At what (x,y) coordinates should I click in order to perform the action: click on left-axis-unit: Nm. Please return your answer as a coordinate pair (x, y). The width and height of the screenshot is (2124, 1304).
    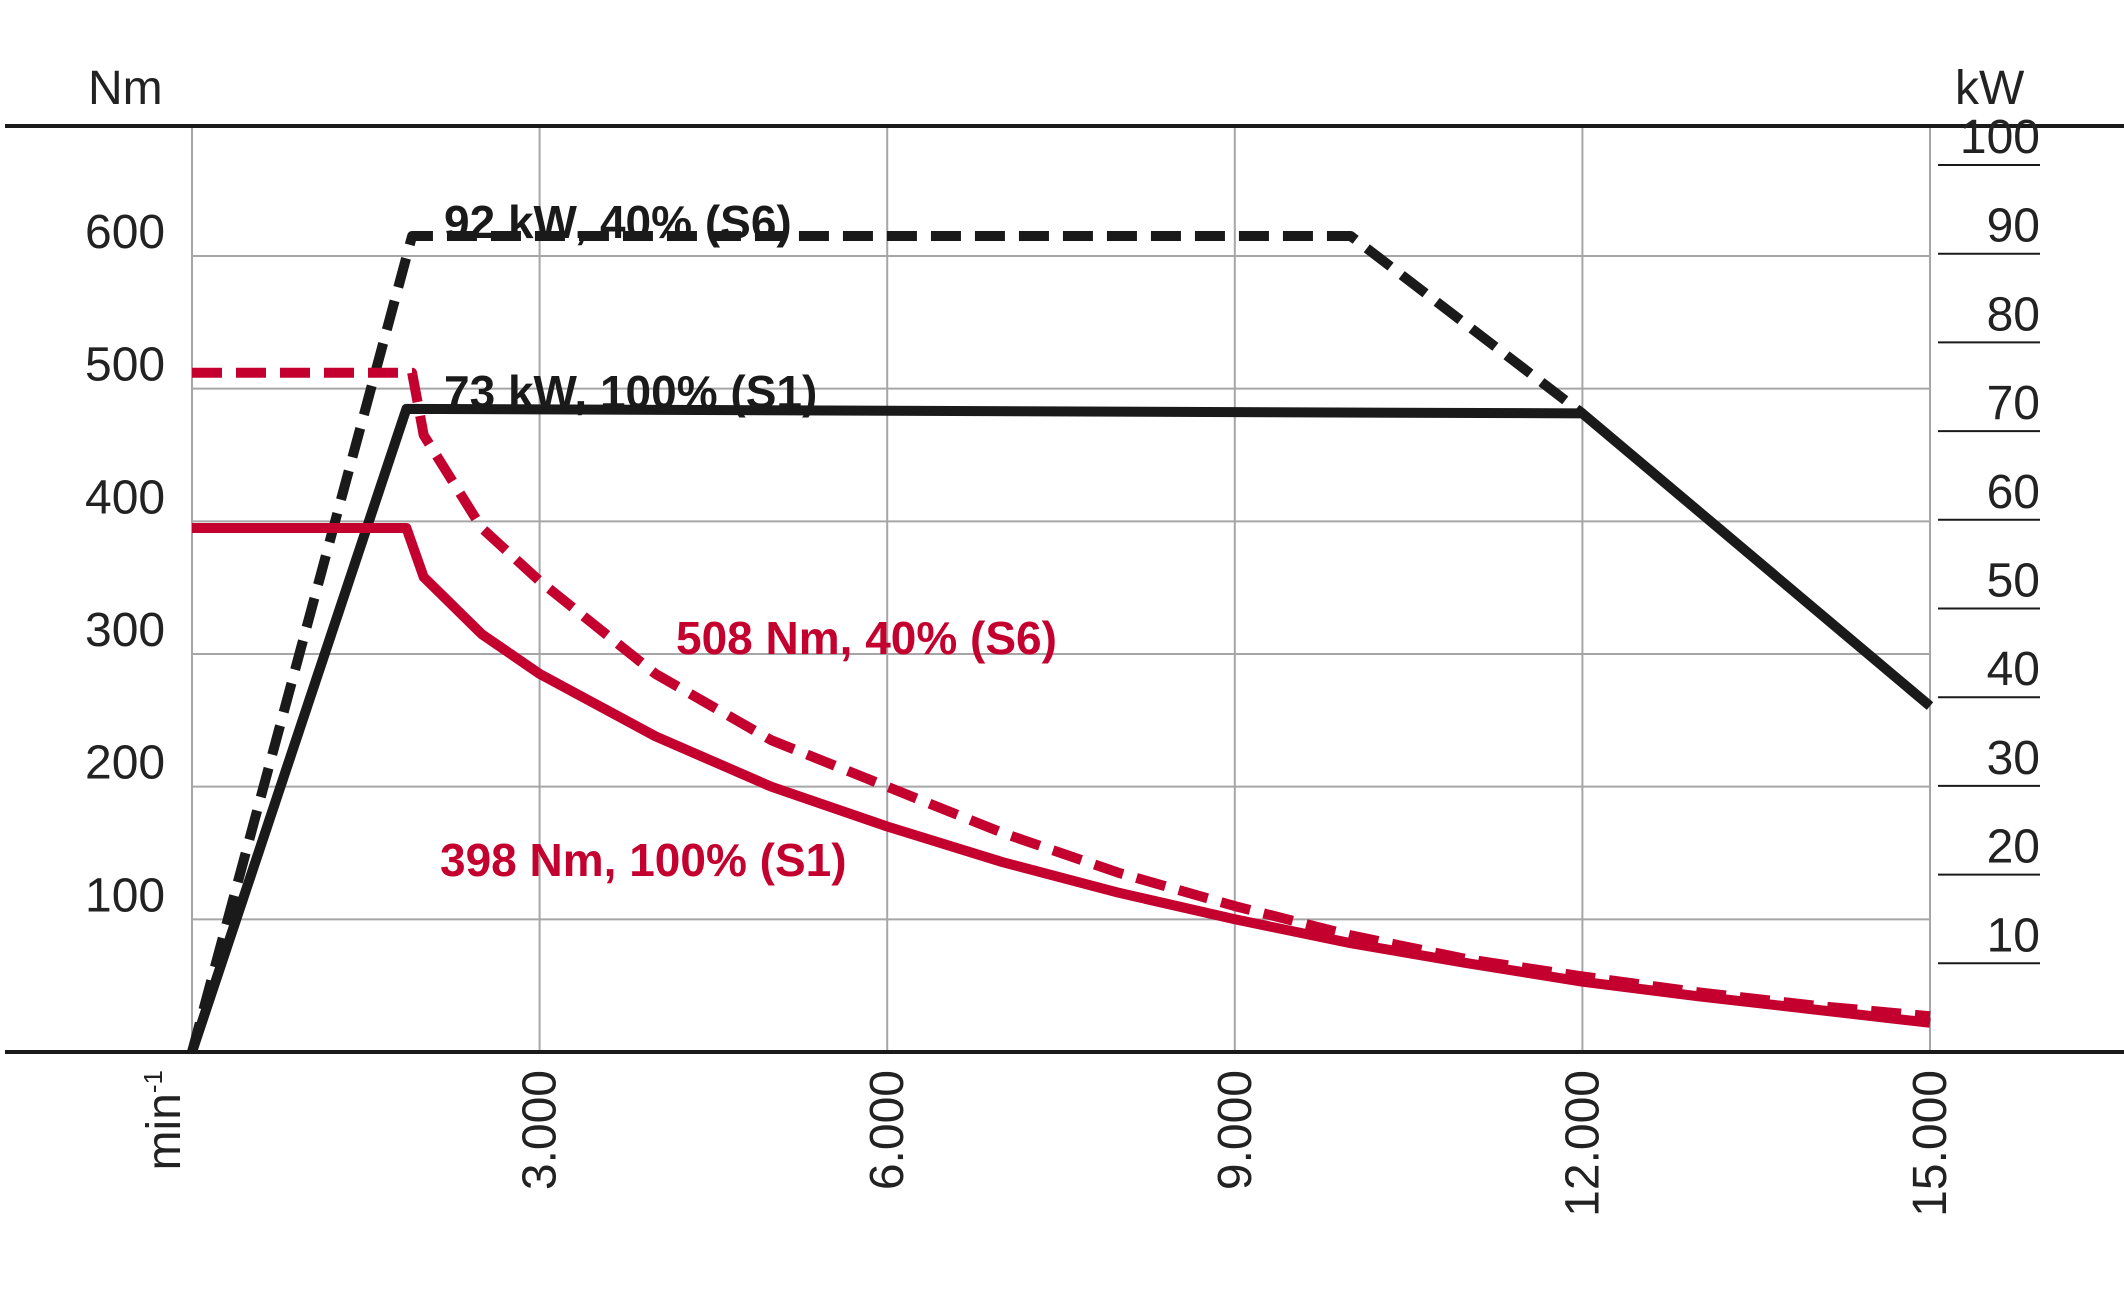
    Looking at the image, I should click on (125, 88).